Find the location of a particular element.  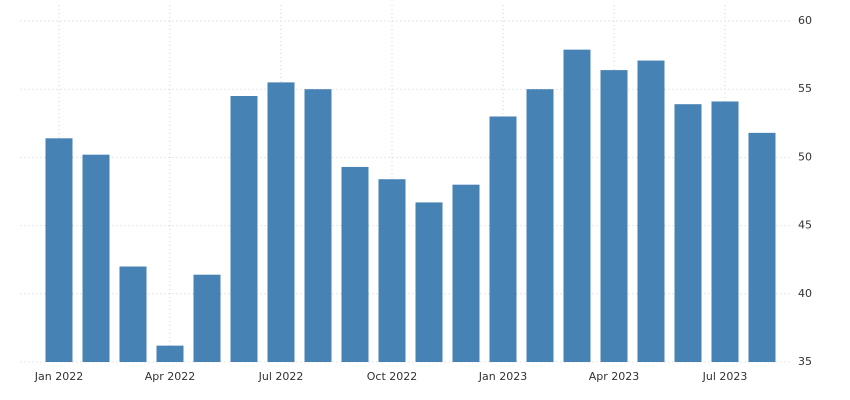

y-tick-label: 40 is located at coordinates (805, 293).